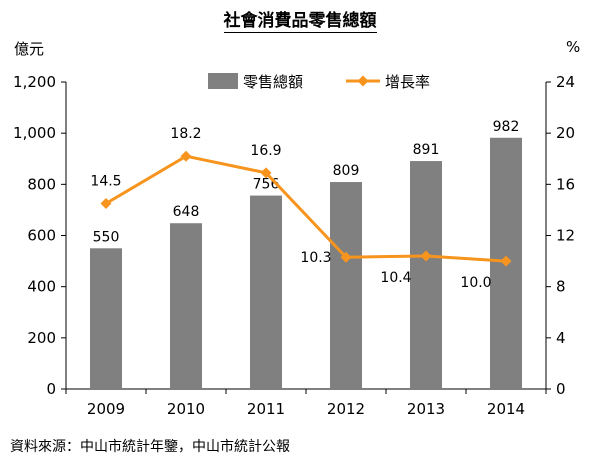 The width and height of the screenshot is (600, 463). Describe the element at coordinates (565, 82) in the screenshot. I see `right-tick-label: 24` at that location.